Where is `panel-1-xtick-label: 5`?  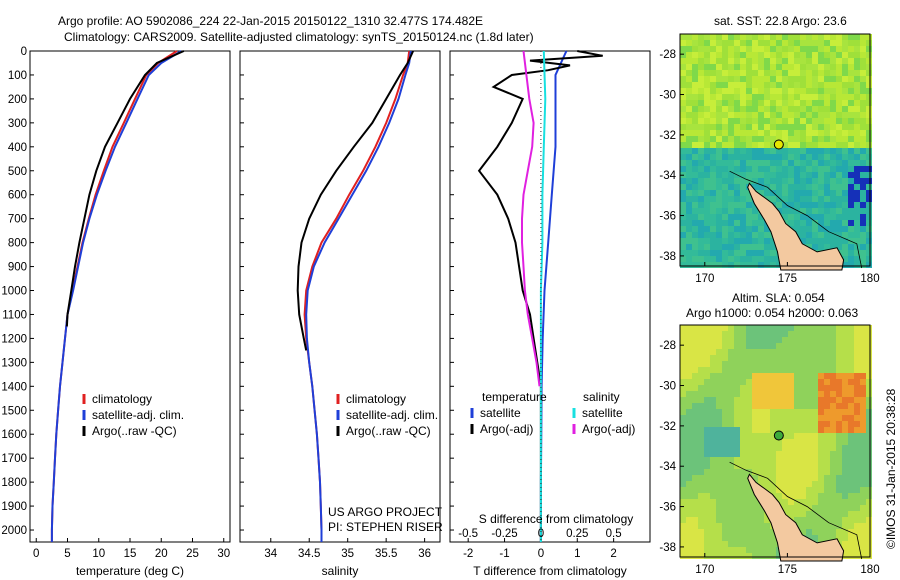 panel-1-xtick-label: 5 is located at coordinates (67, 554).